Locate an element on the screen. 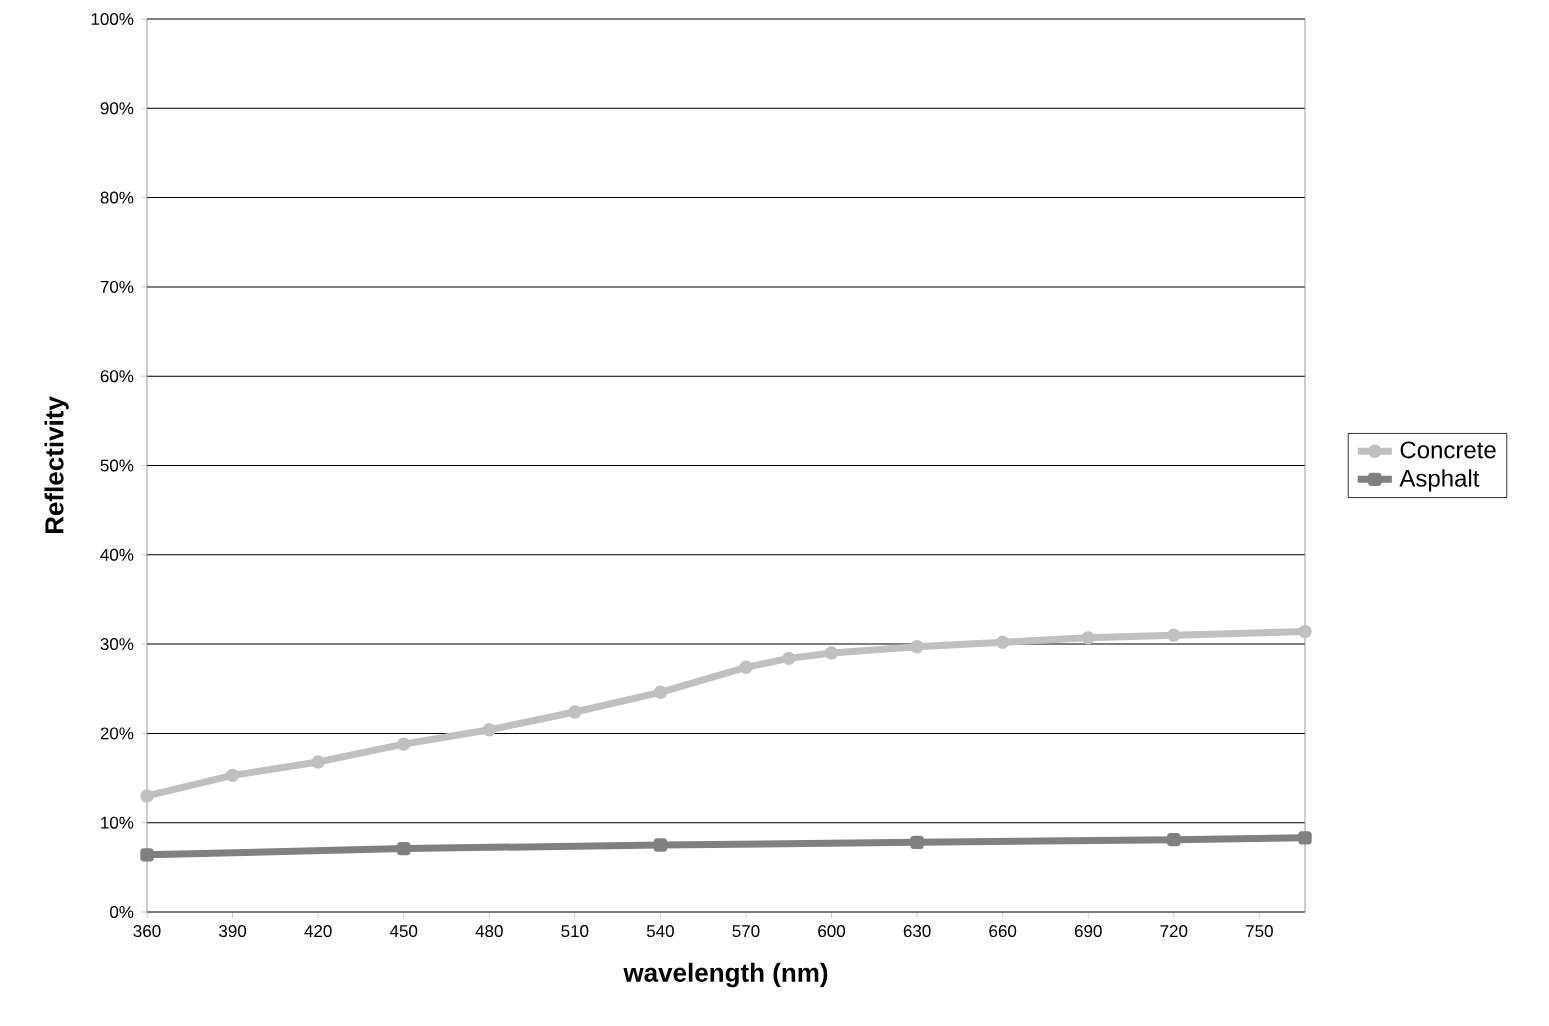 Image resolution: width=1549 pixels, height=1026 pixels. x-tick-label: 720 is located at coordinates (1174, 931).